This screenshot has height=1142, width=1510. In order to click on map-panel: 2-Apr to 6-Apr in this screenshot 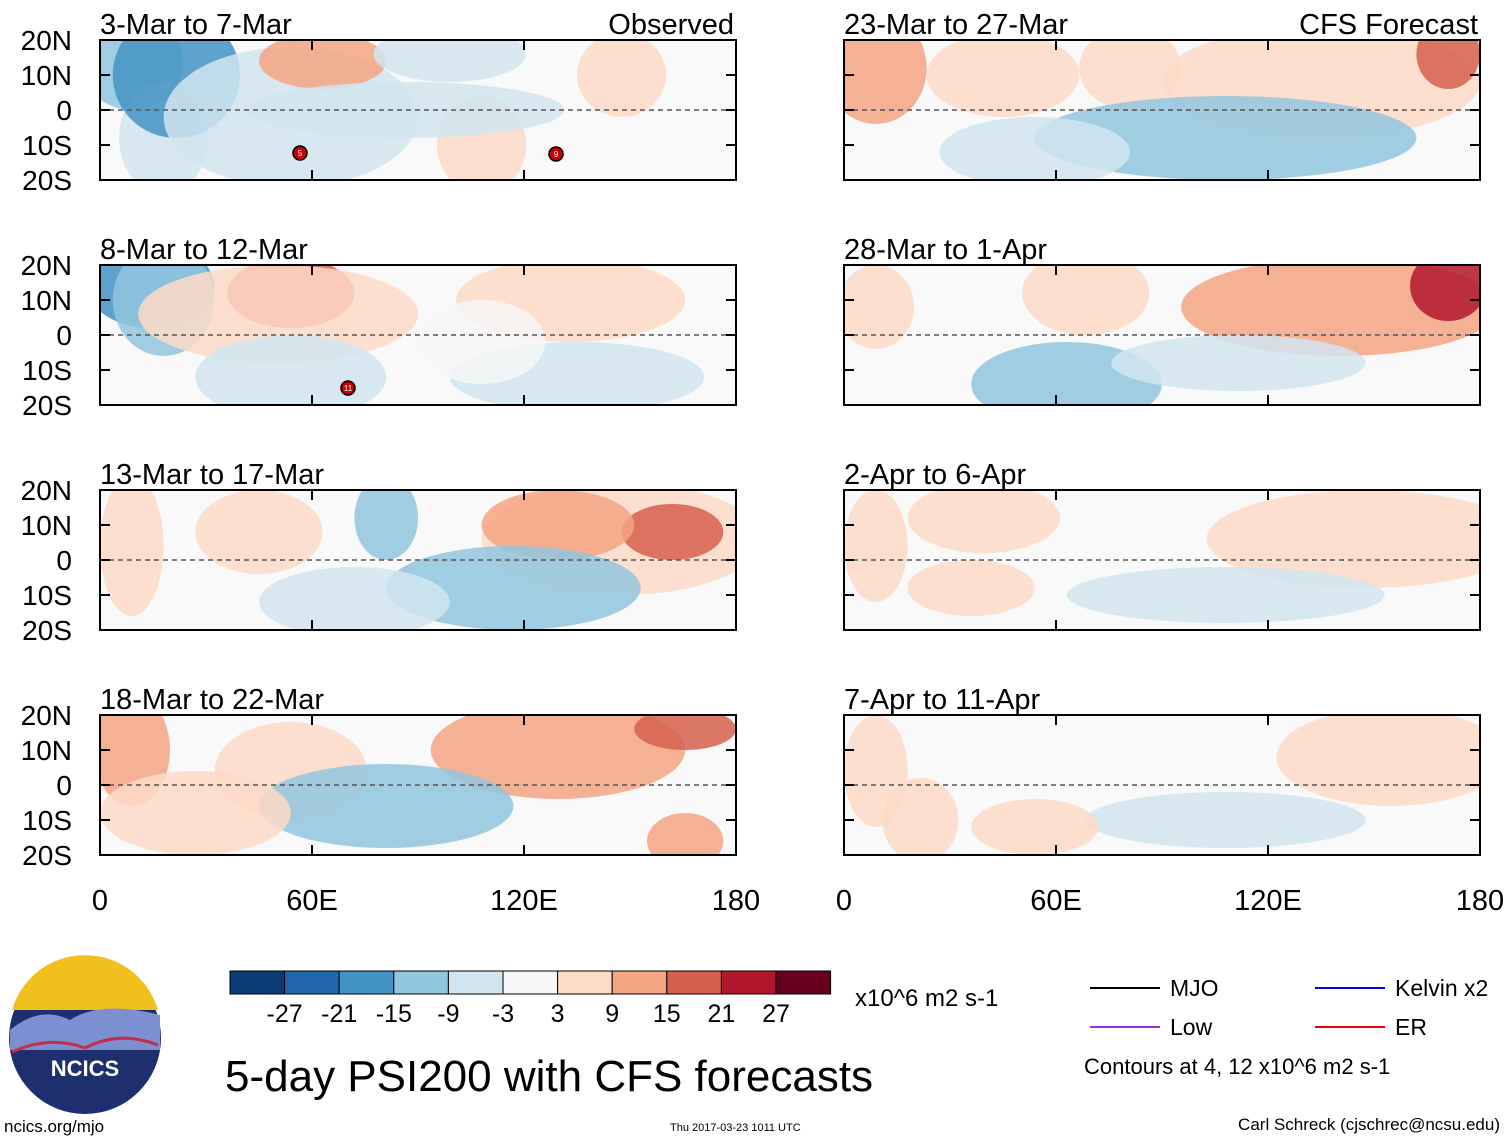, I will do `click(1162, 545)`.